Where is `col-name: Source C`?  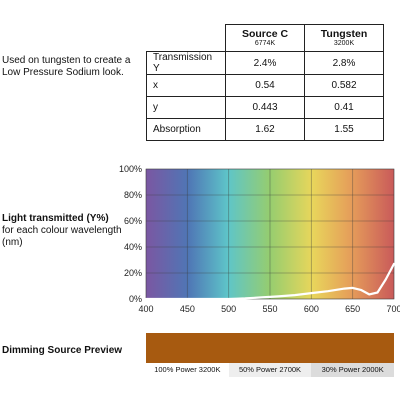 col-name: Source C is located at coordinates (265, 34).